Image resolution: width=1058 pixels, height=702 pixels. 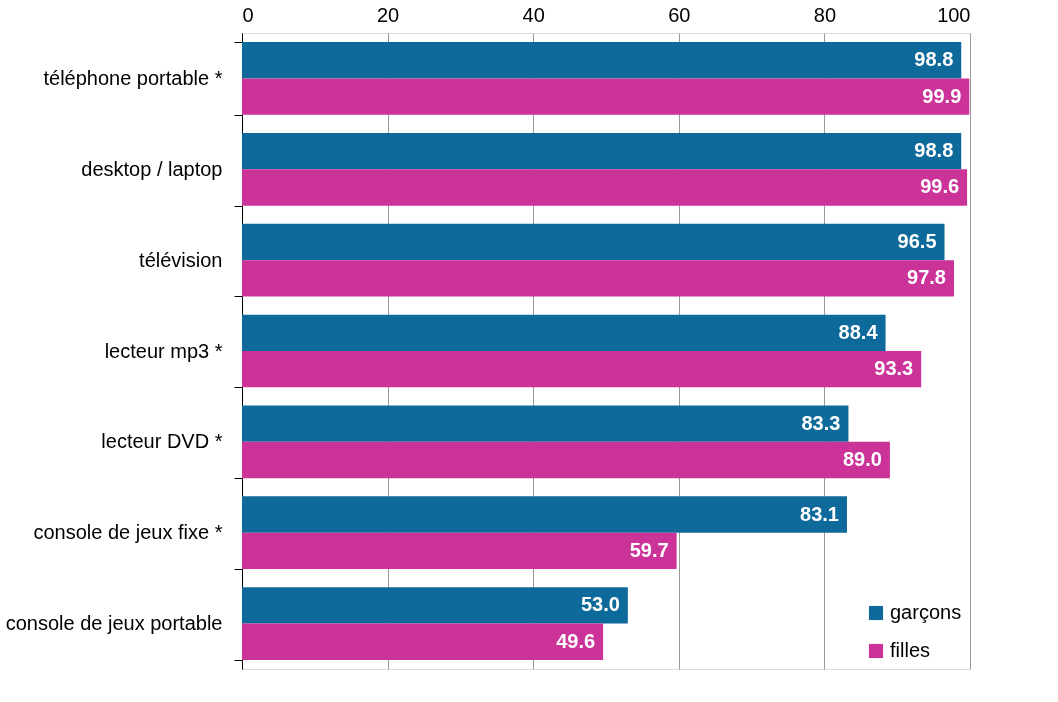 I want to click on x-tick-label: 80, so click(x=825, y=14).